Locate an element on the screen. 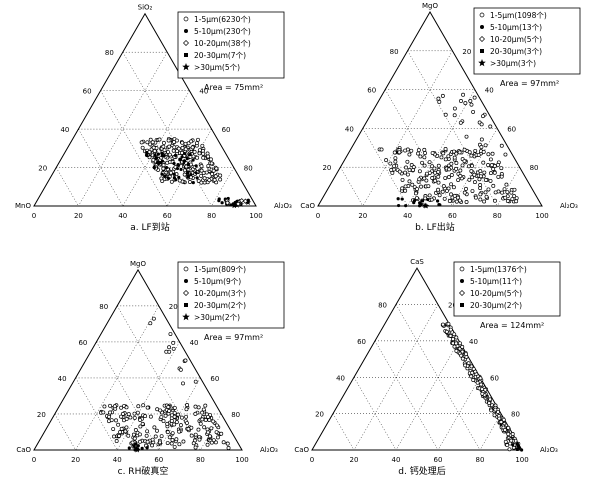 The width and height of the screenshot is (590, 477). tick-label-right: 80 is located at coordinates (534, 168).